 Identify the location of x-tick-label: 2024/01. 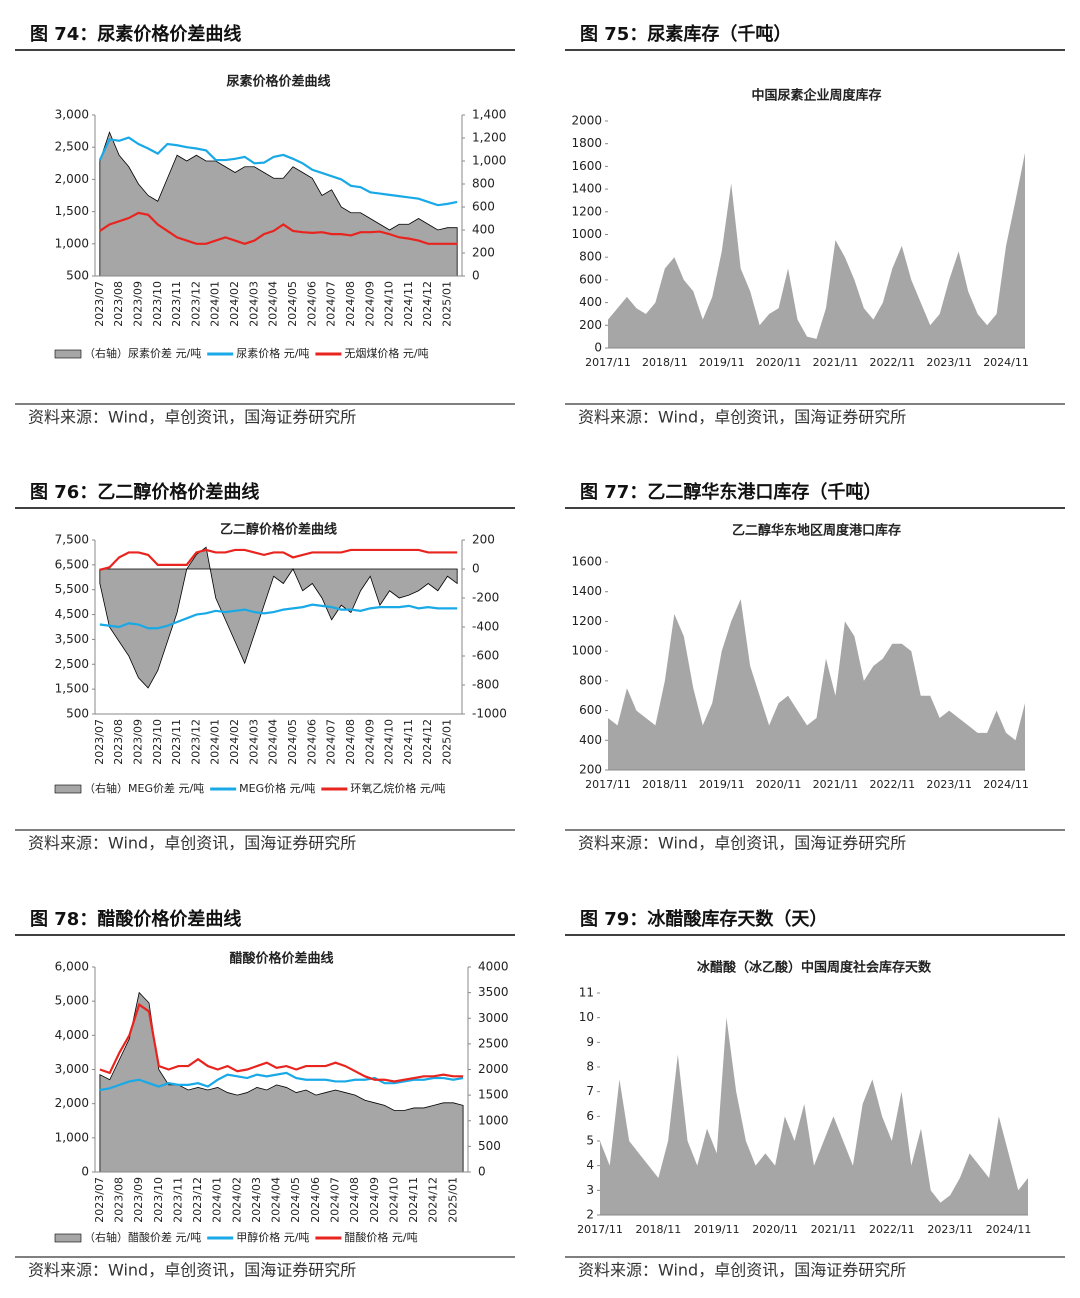
(217, 1200).